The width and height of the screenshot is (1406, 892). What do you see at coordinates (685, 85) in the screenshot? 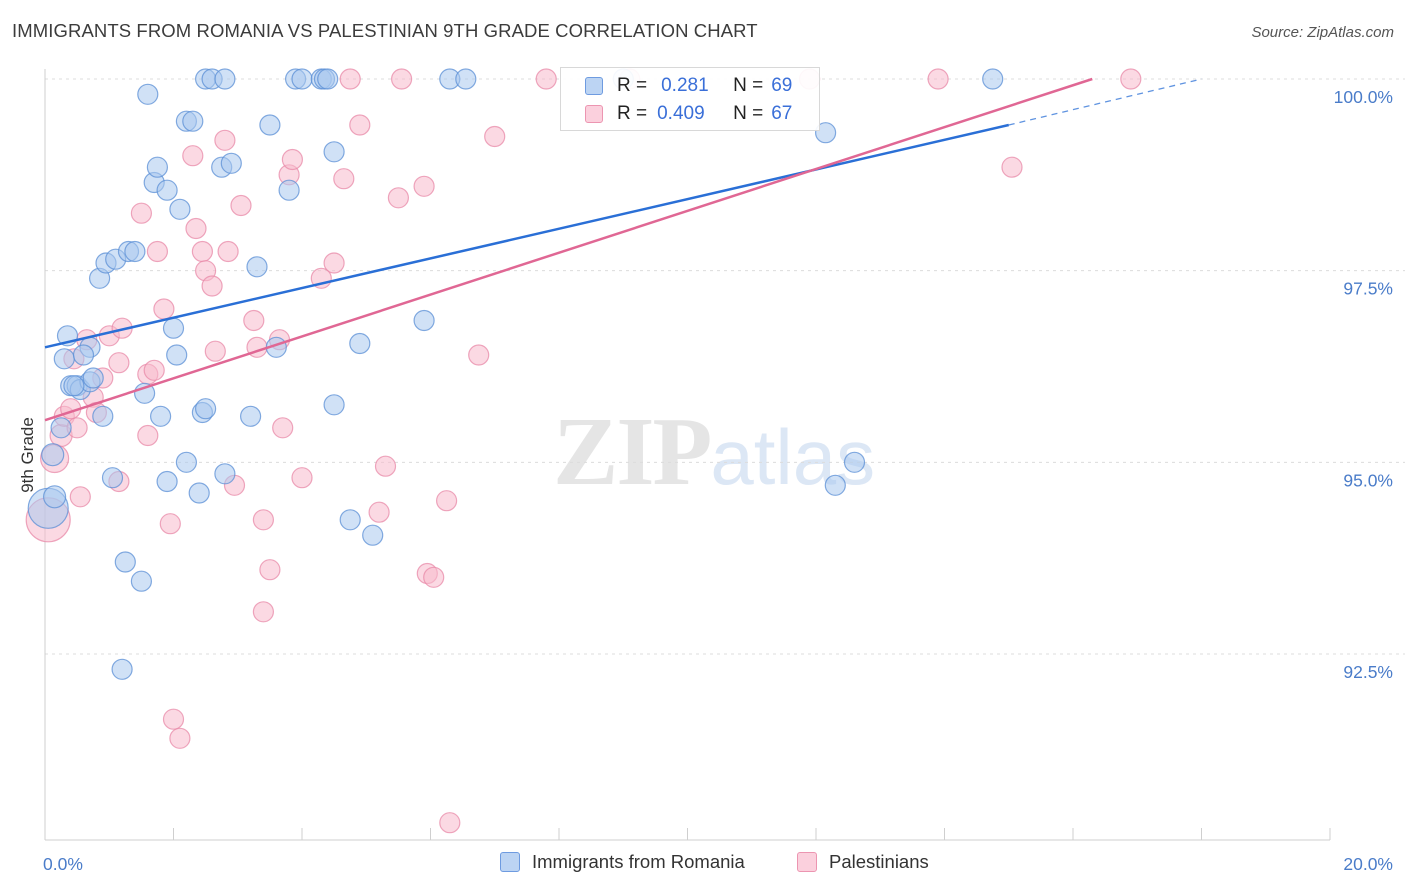
I see `legend-r-value: 0.281` at bounding box center [685, 85].